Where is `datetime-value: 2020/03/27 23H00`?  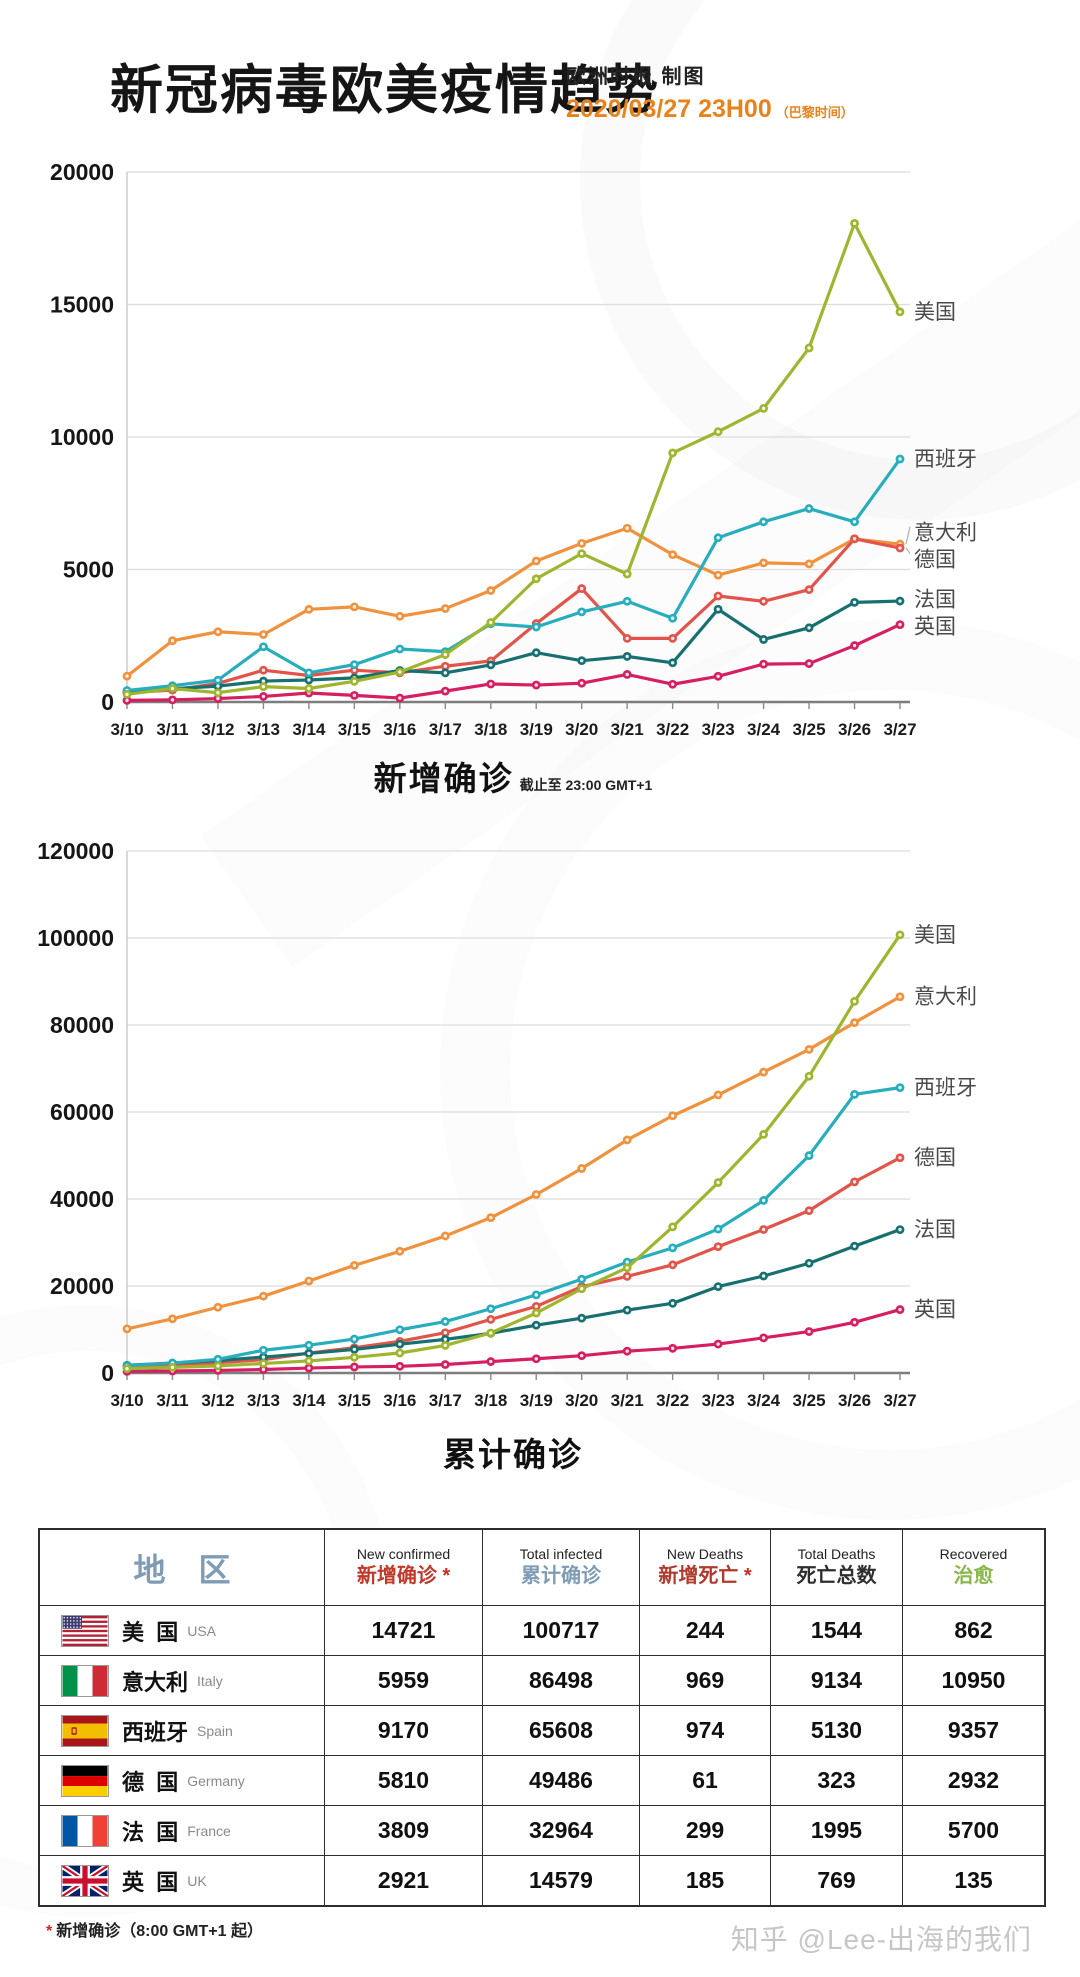 datetime-value: 2020/03/27 23H00 is located at coordinates (669, 109).